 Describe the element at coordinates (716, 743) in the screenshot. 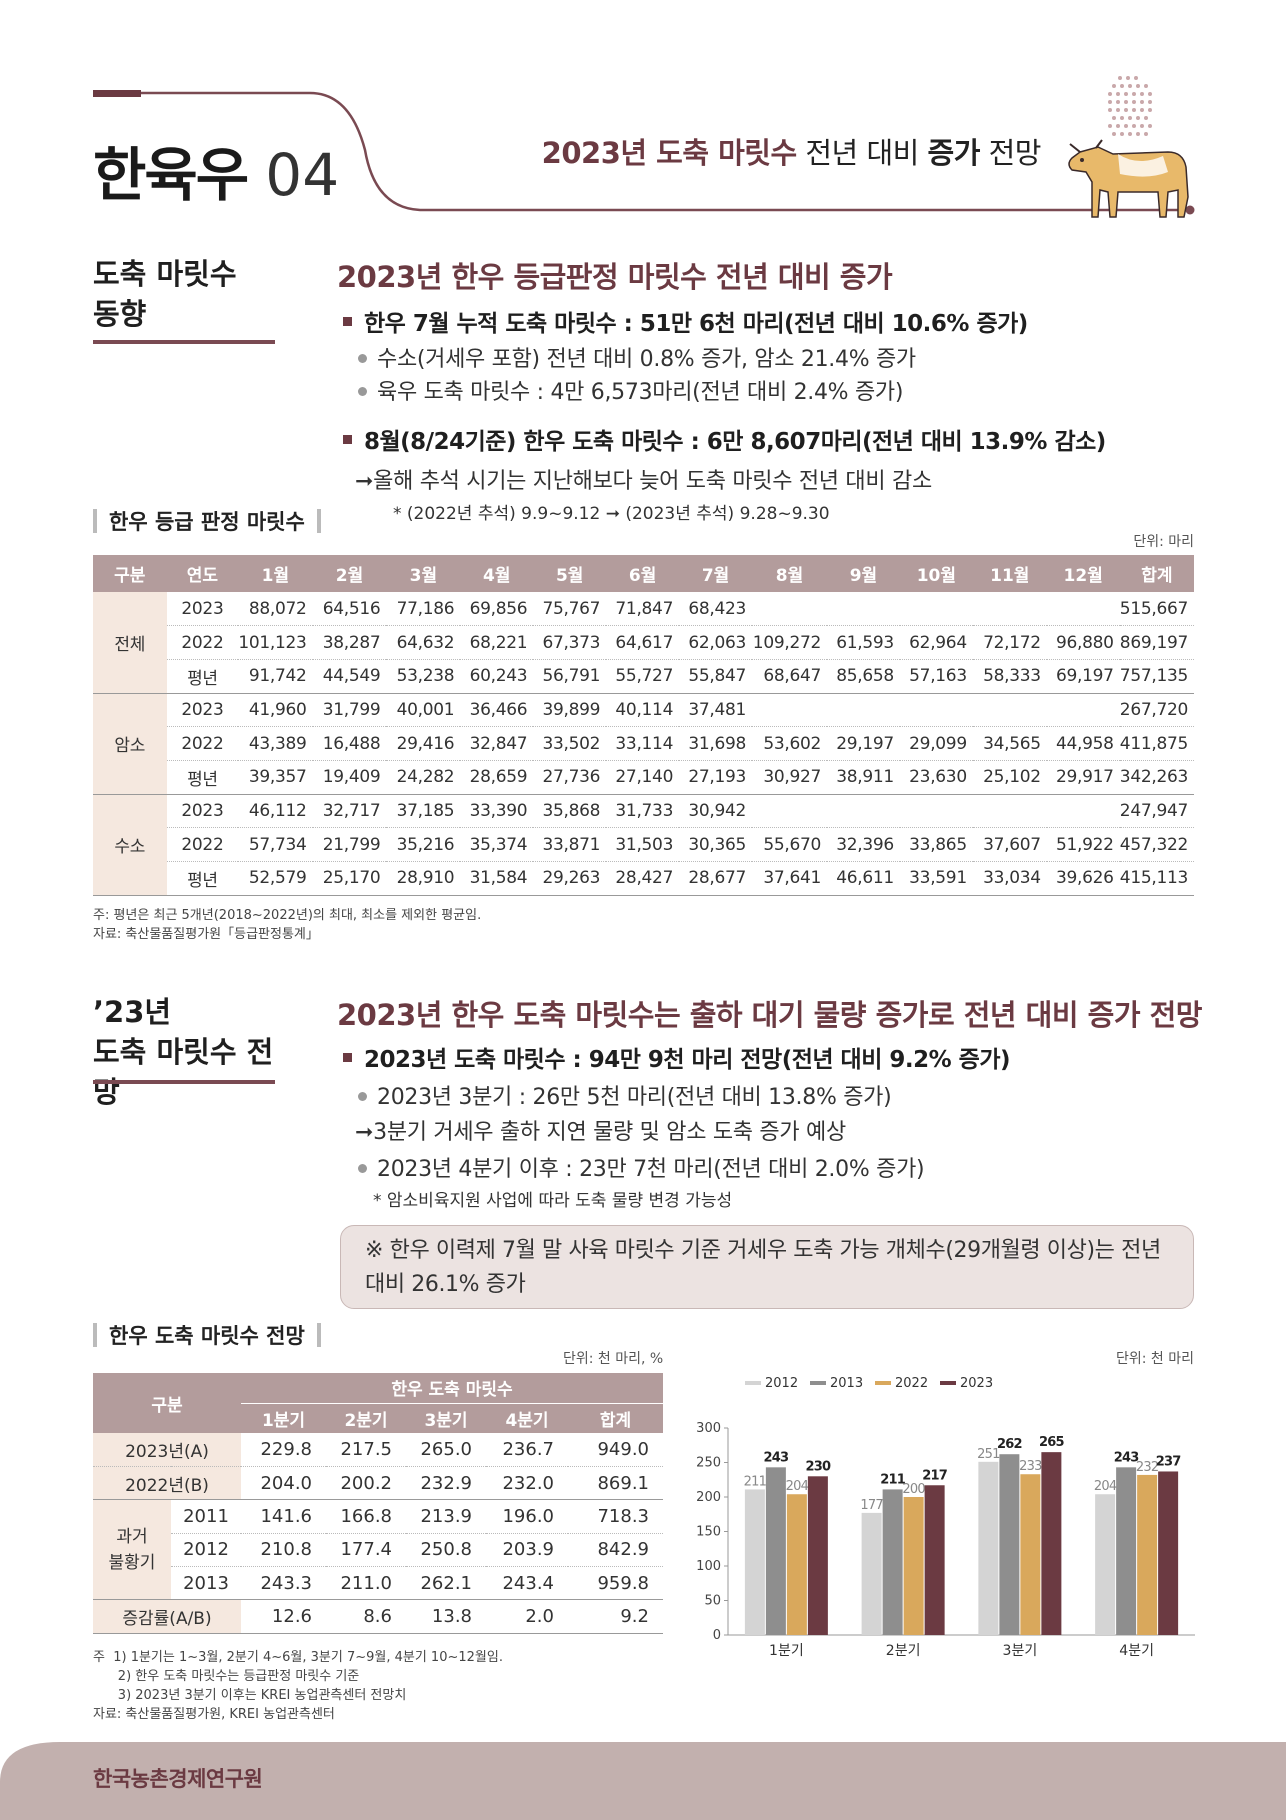

I see `table1-value-cell: 31,698` at that location.